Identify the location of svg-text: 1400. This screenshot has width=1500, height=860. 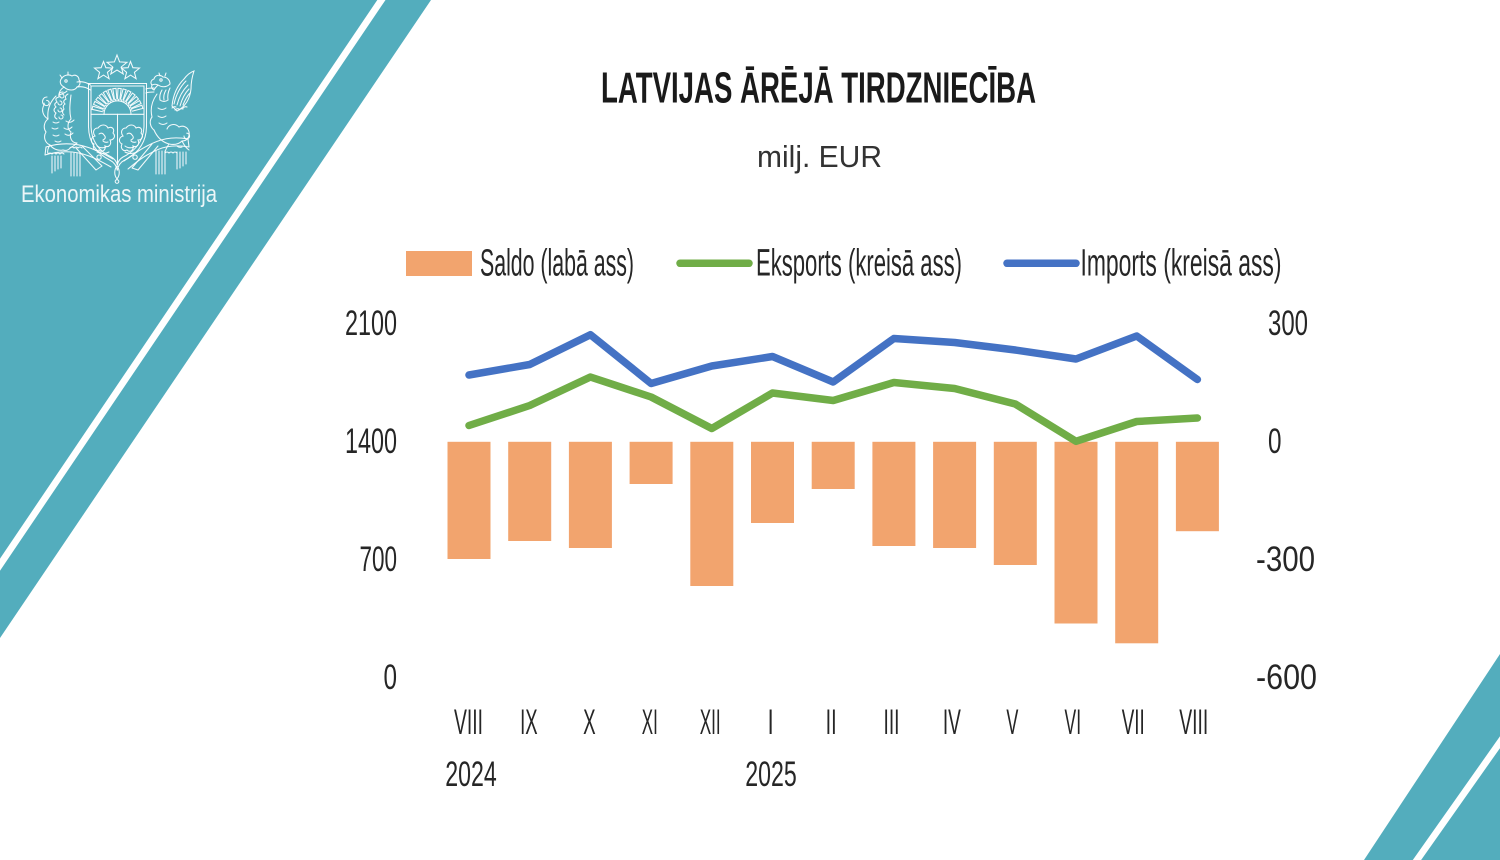
(371, 441).